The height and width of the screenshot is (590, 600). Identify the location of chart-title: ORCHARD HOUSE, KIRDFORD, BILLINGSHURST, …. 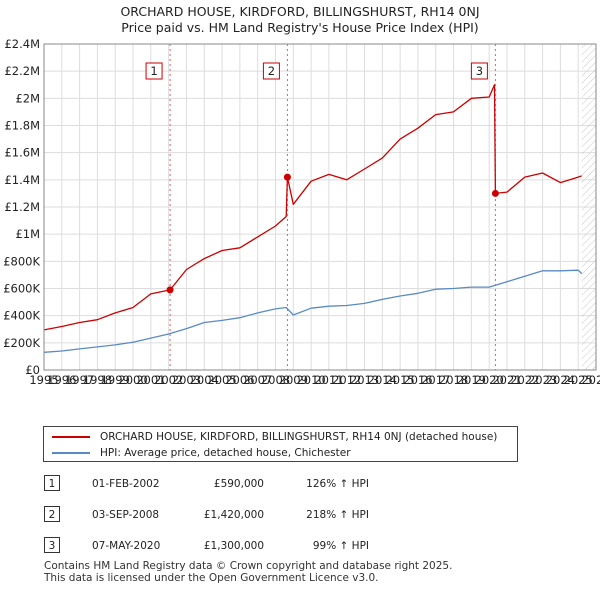
(300, 11).